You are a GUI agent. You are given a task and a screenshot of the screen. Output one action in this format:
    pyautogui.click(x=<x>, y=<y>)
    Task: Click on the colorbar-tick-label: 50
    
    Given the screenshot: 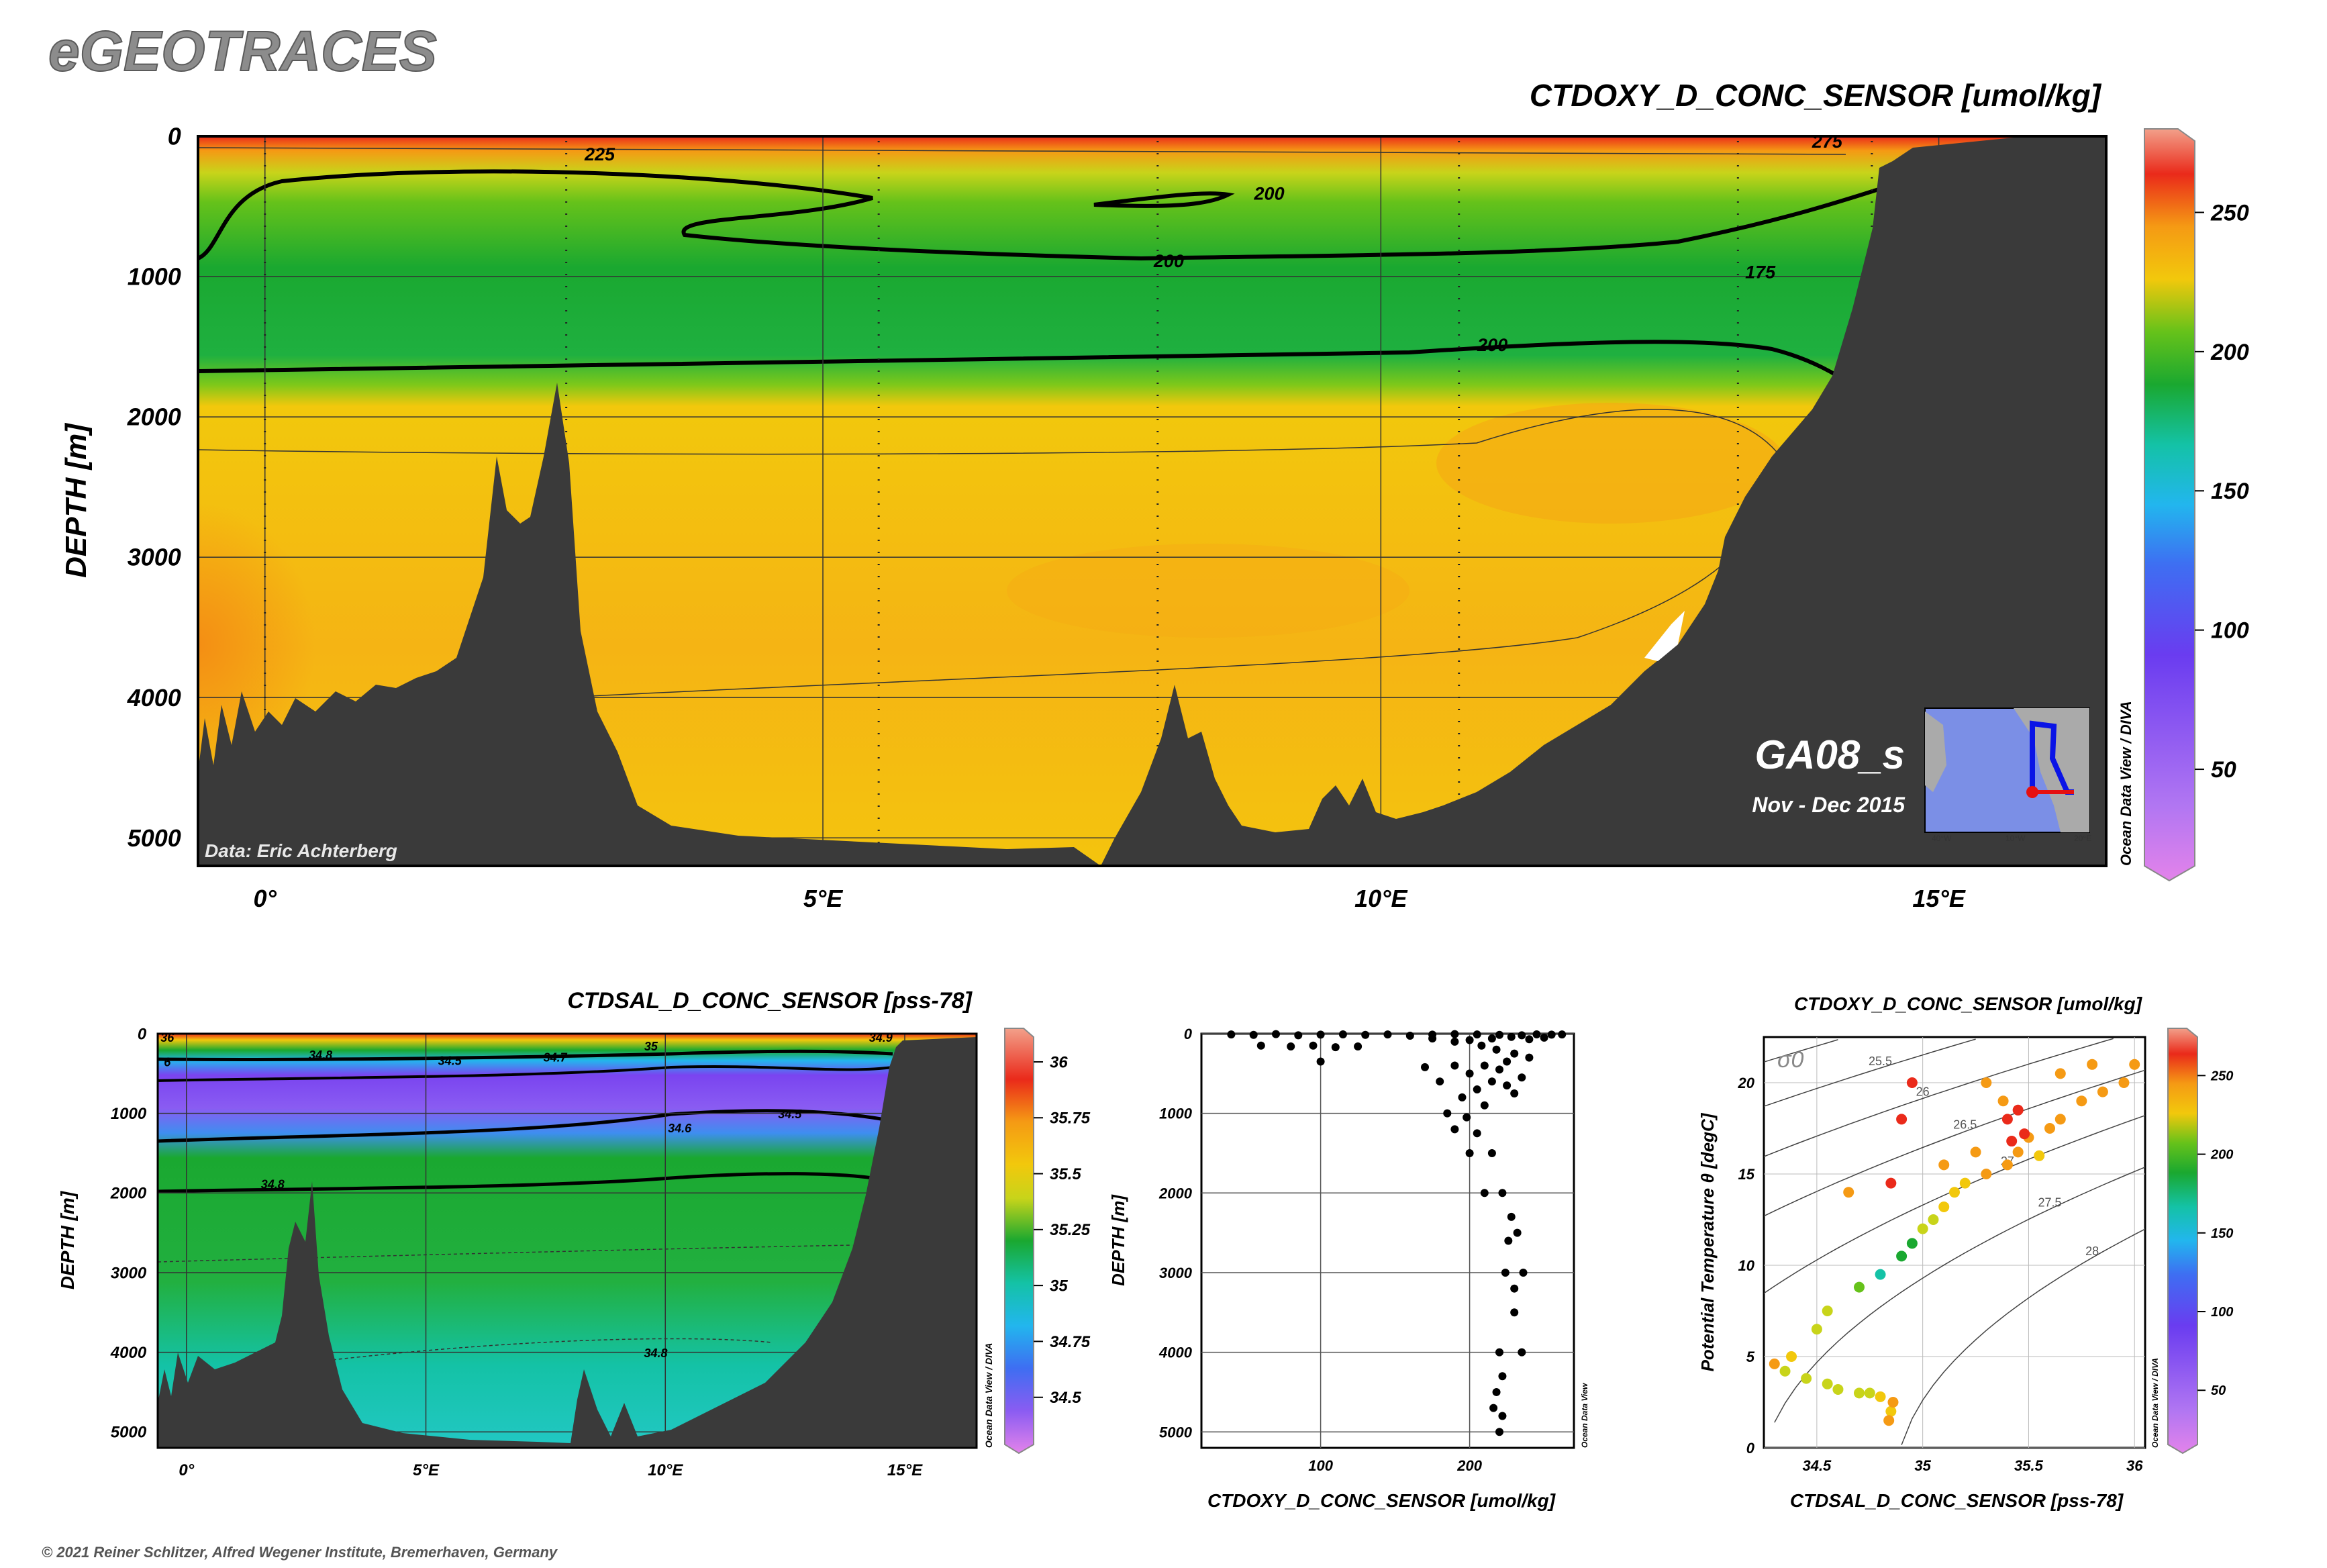 What is the action you would take?
    pyautogui.click(x=2223, y=770)
    